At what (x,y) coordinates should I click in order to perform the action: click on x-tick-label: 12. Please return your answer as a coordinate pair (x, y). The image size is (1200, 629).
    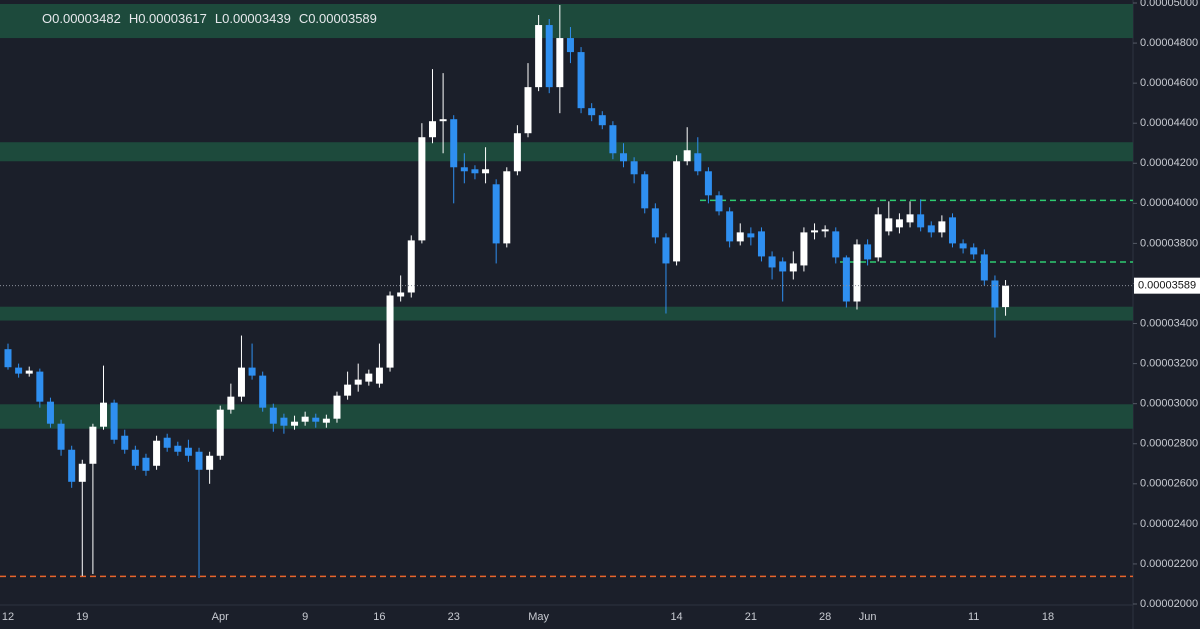
    Looking at the image, I should click on (8, 617).